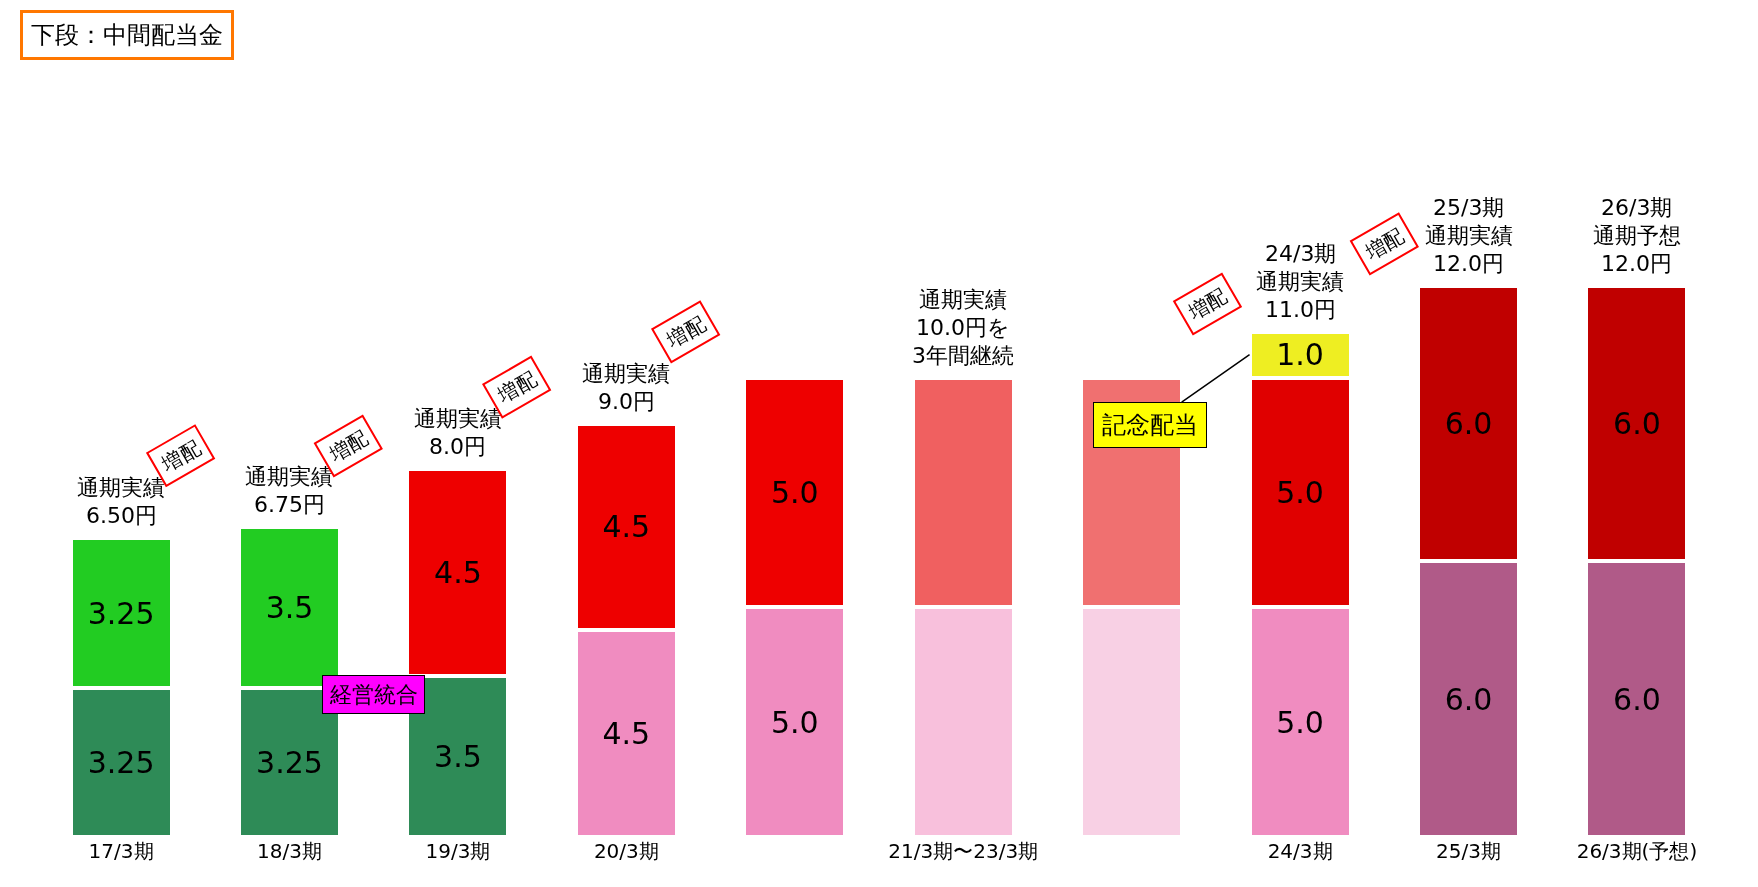  What do you see at coordinates (1384, 244) in the screenshot?
I see `text: 増配` at bounding box center [1384, 244].